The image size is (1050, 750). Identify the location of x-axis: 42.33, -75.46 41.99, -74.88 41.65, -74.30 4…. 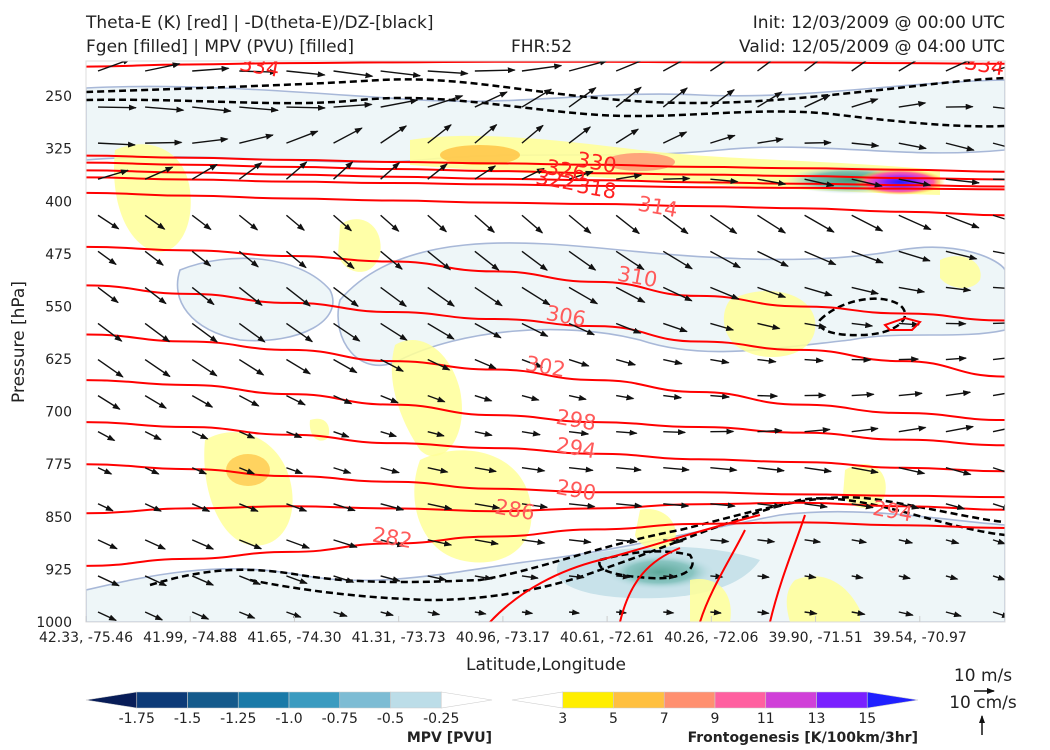
(503, 631).